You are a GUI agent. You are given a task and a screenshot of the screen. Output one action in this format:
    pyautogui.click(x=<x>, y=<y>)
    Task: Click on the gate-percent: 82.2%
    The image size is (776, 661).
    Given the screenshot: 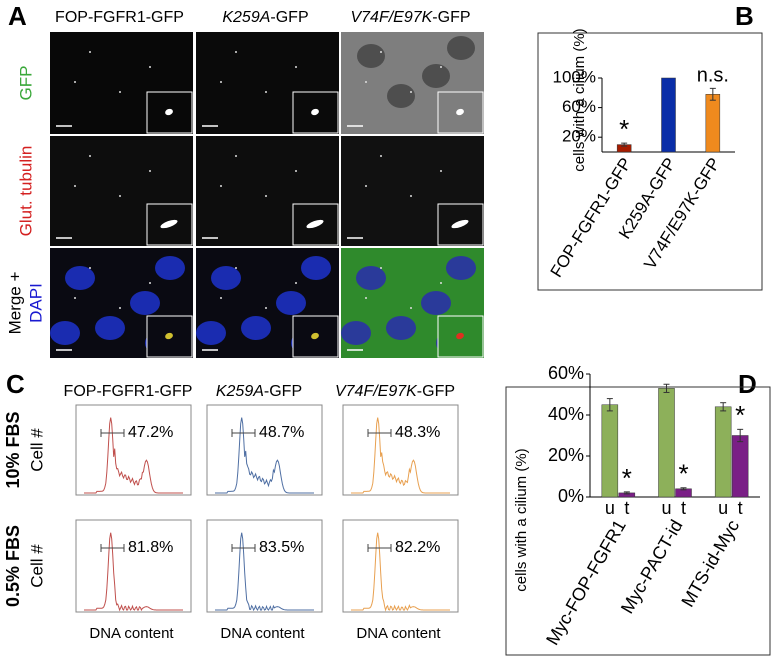 What is the action you would take?
    pyautogui.click(x=417, y=547)
    